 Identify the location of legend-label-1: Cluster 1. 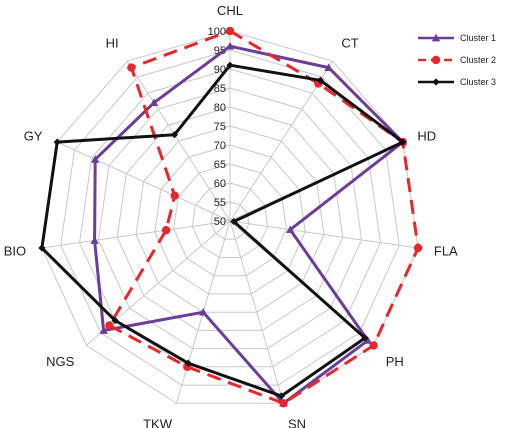
(478, 38).